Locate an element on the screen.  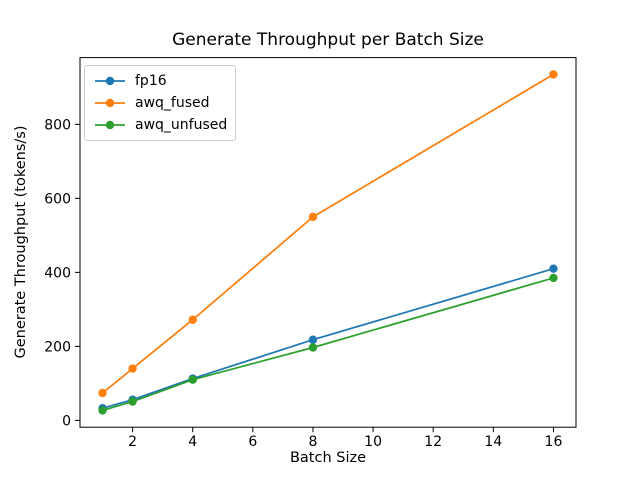
legend-item-awq-unfused: awq_unfused is located at coordinates (159, 125).